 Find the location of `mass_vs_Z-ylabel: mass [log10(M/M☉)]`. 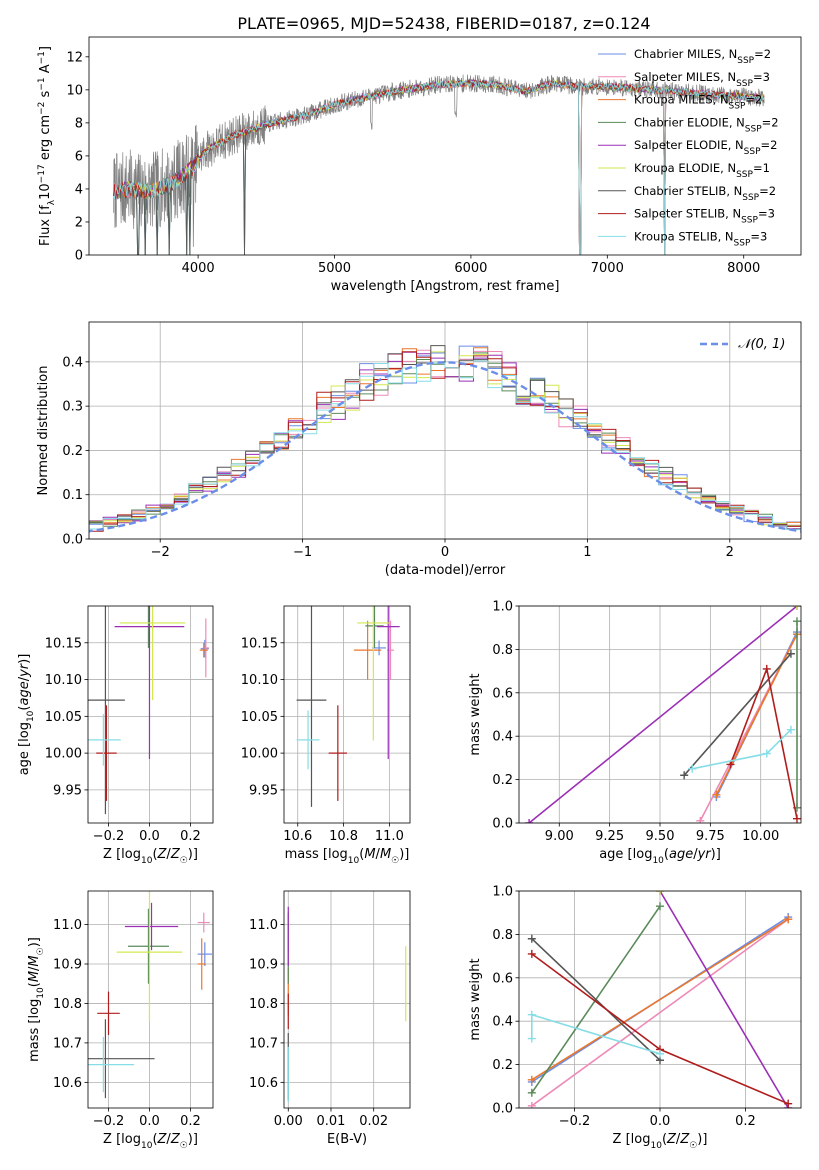

mass_vs_Z-ylabel: mass [log10(M/M☉)] is located at coordinates (36, 999).